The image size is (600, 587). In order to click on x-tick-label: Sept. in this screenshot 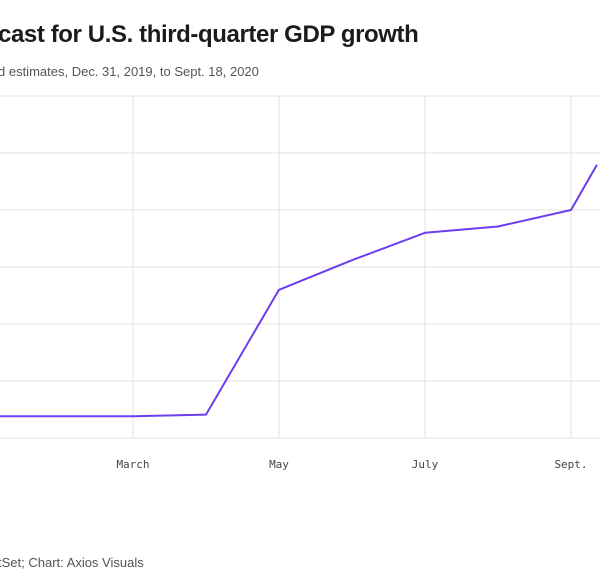, I will do `click(570, 464)`.